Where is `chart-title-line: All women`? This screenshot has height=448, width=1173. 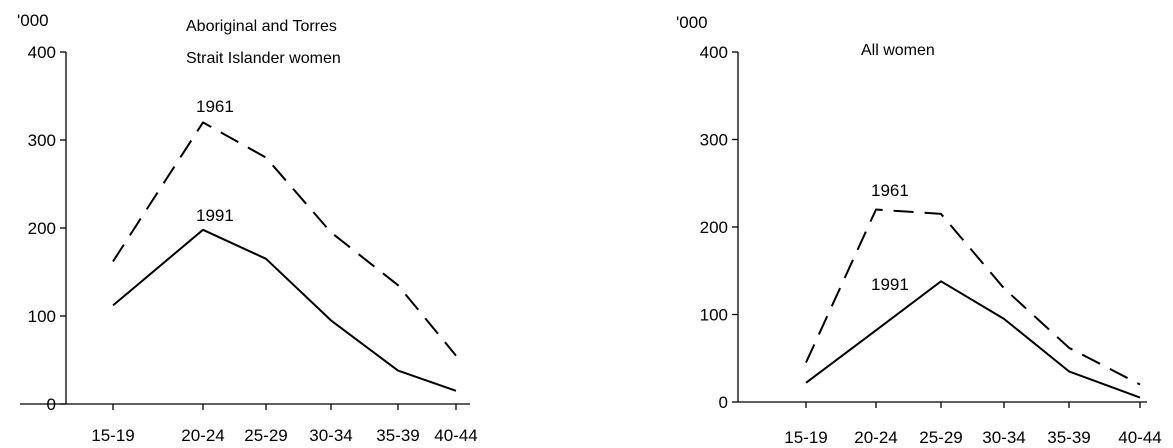
chart-title-line: All women is located at coordinates (898, 50).